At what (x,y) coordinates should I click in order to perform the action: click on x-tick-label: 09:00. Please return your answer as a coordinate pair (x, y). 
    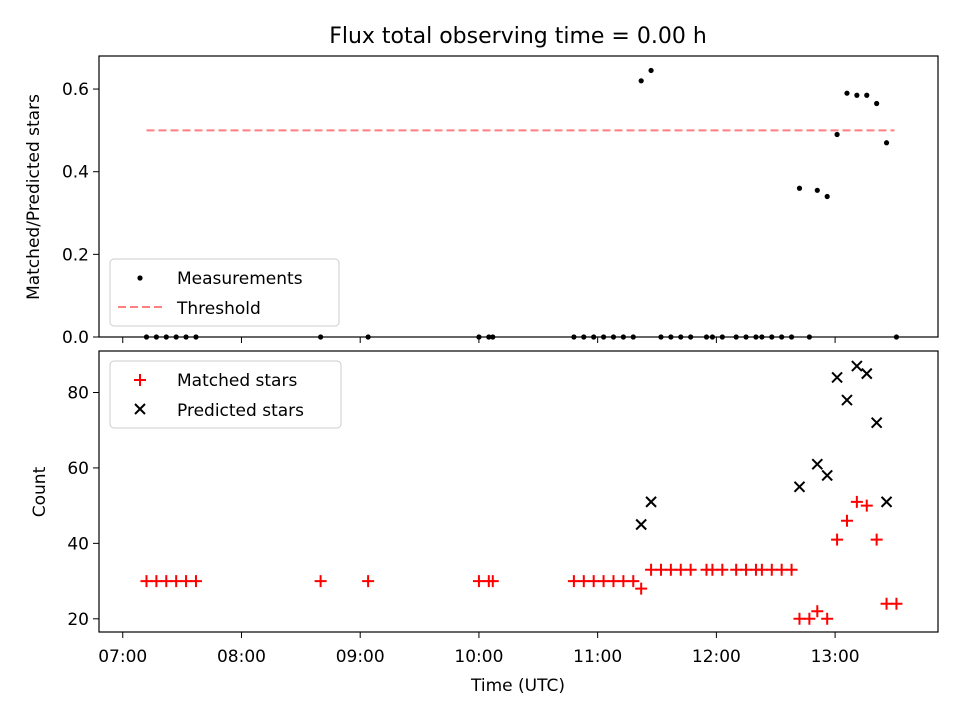
    Looking at the image, I should click on (360, 657).